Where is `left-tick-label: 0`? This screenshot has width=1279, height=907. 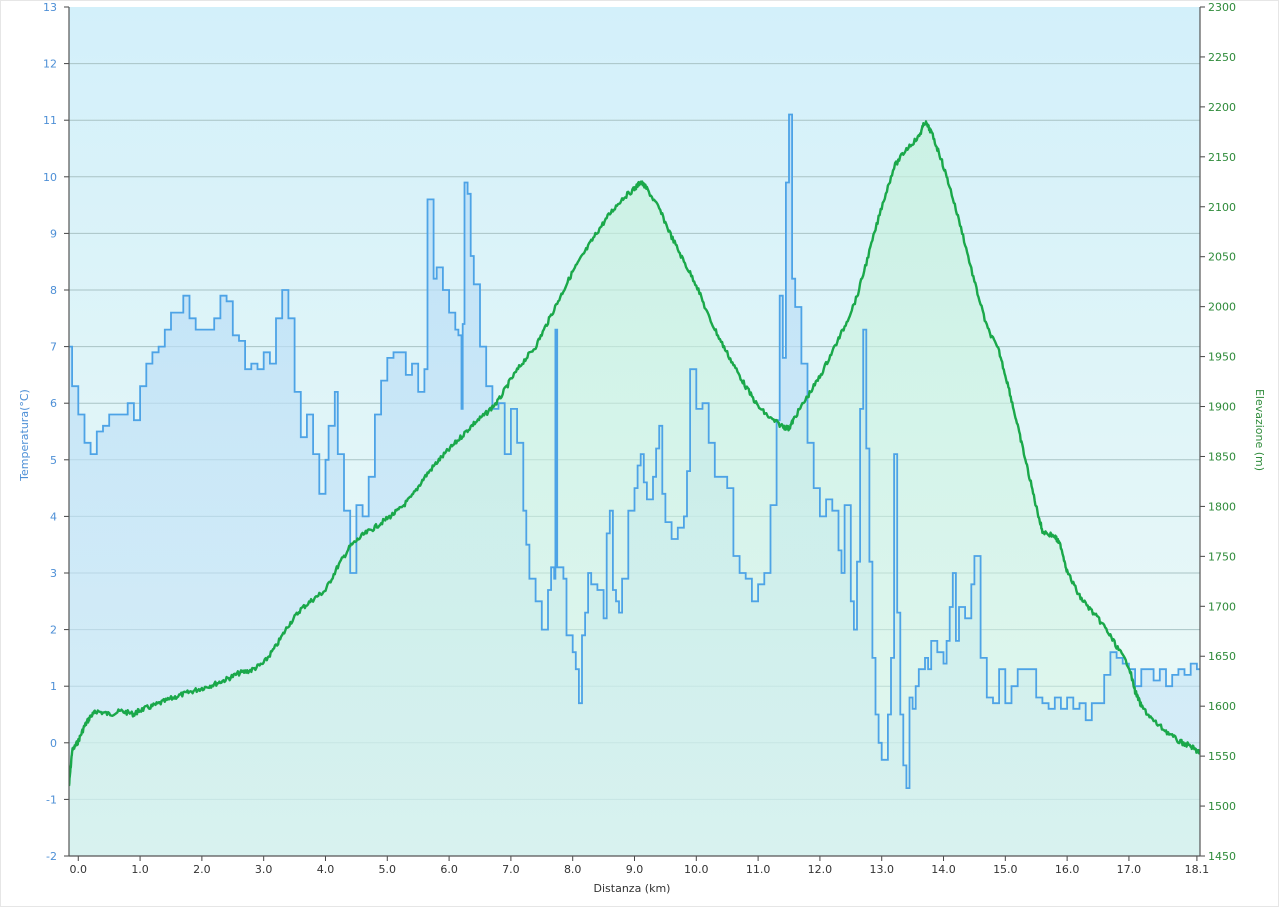
left-tick-label: 0 is located at coordinates (53, 743).